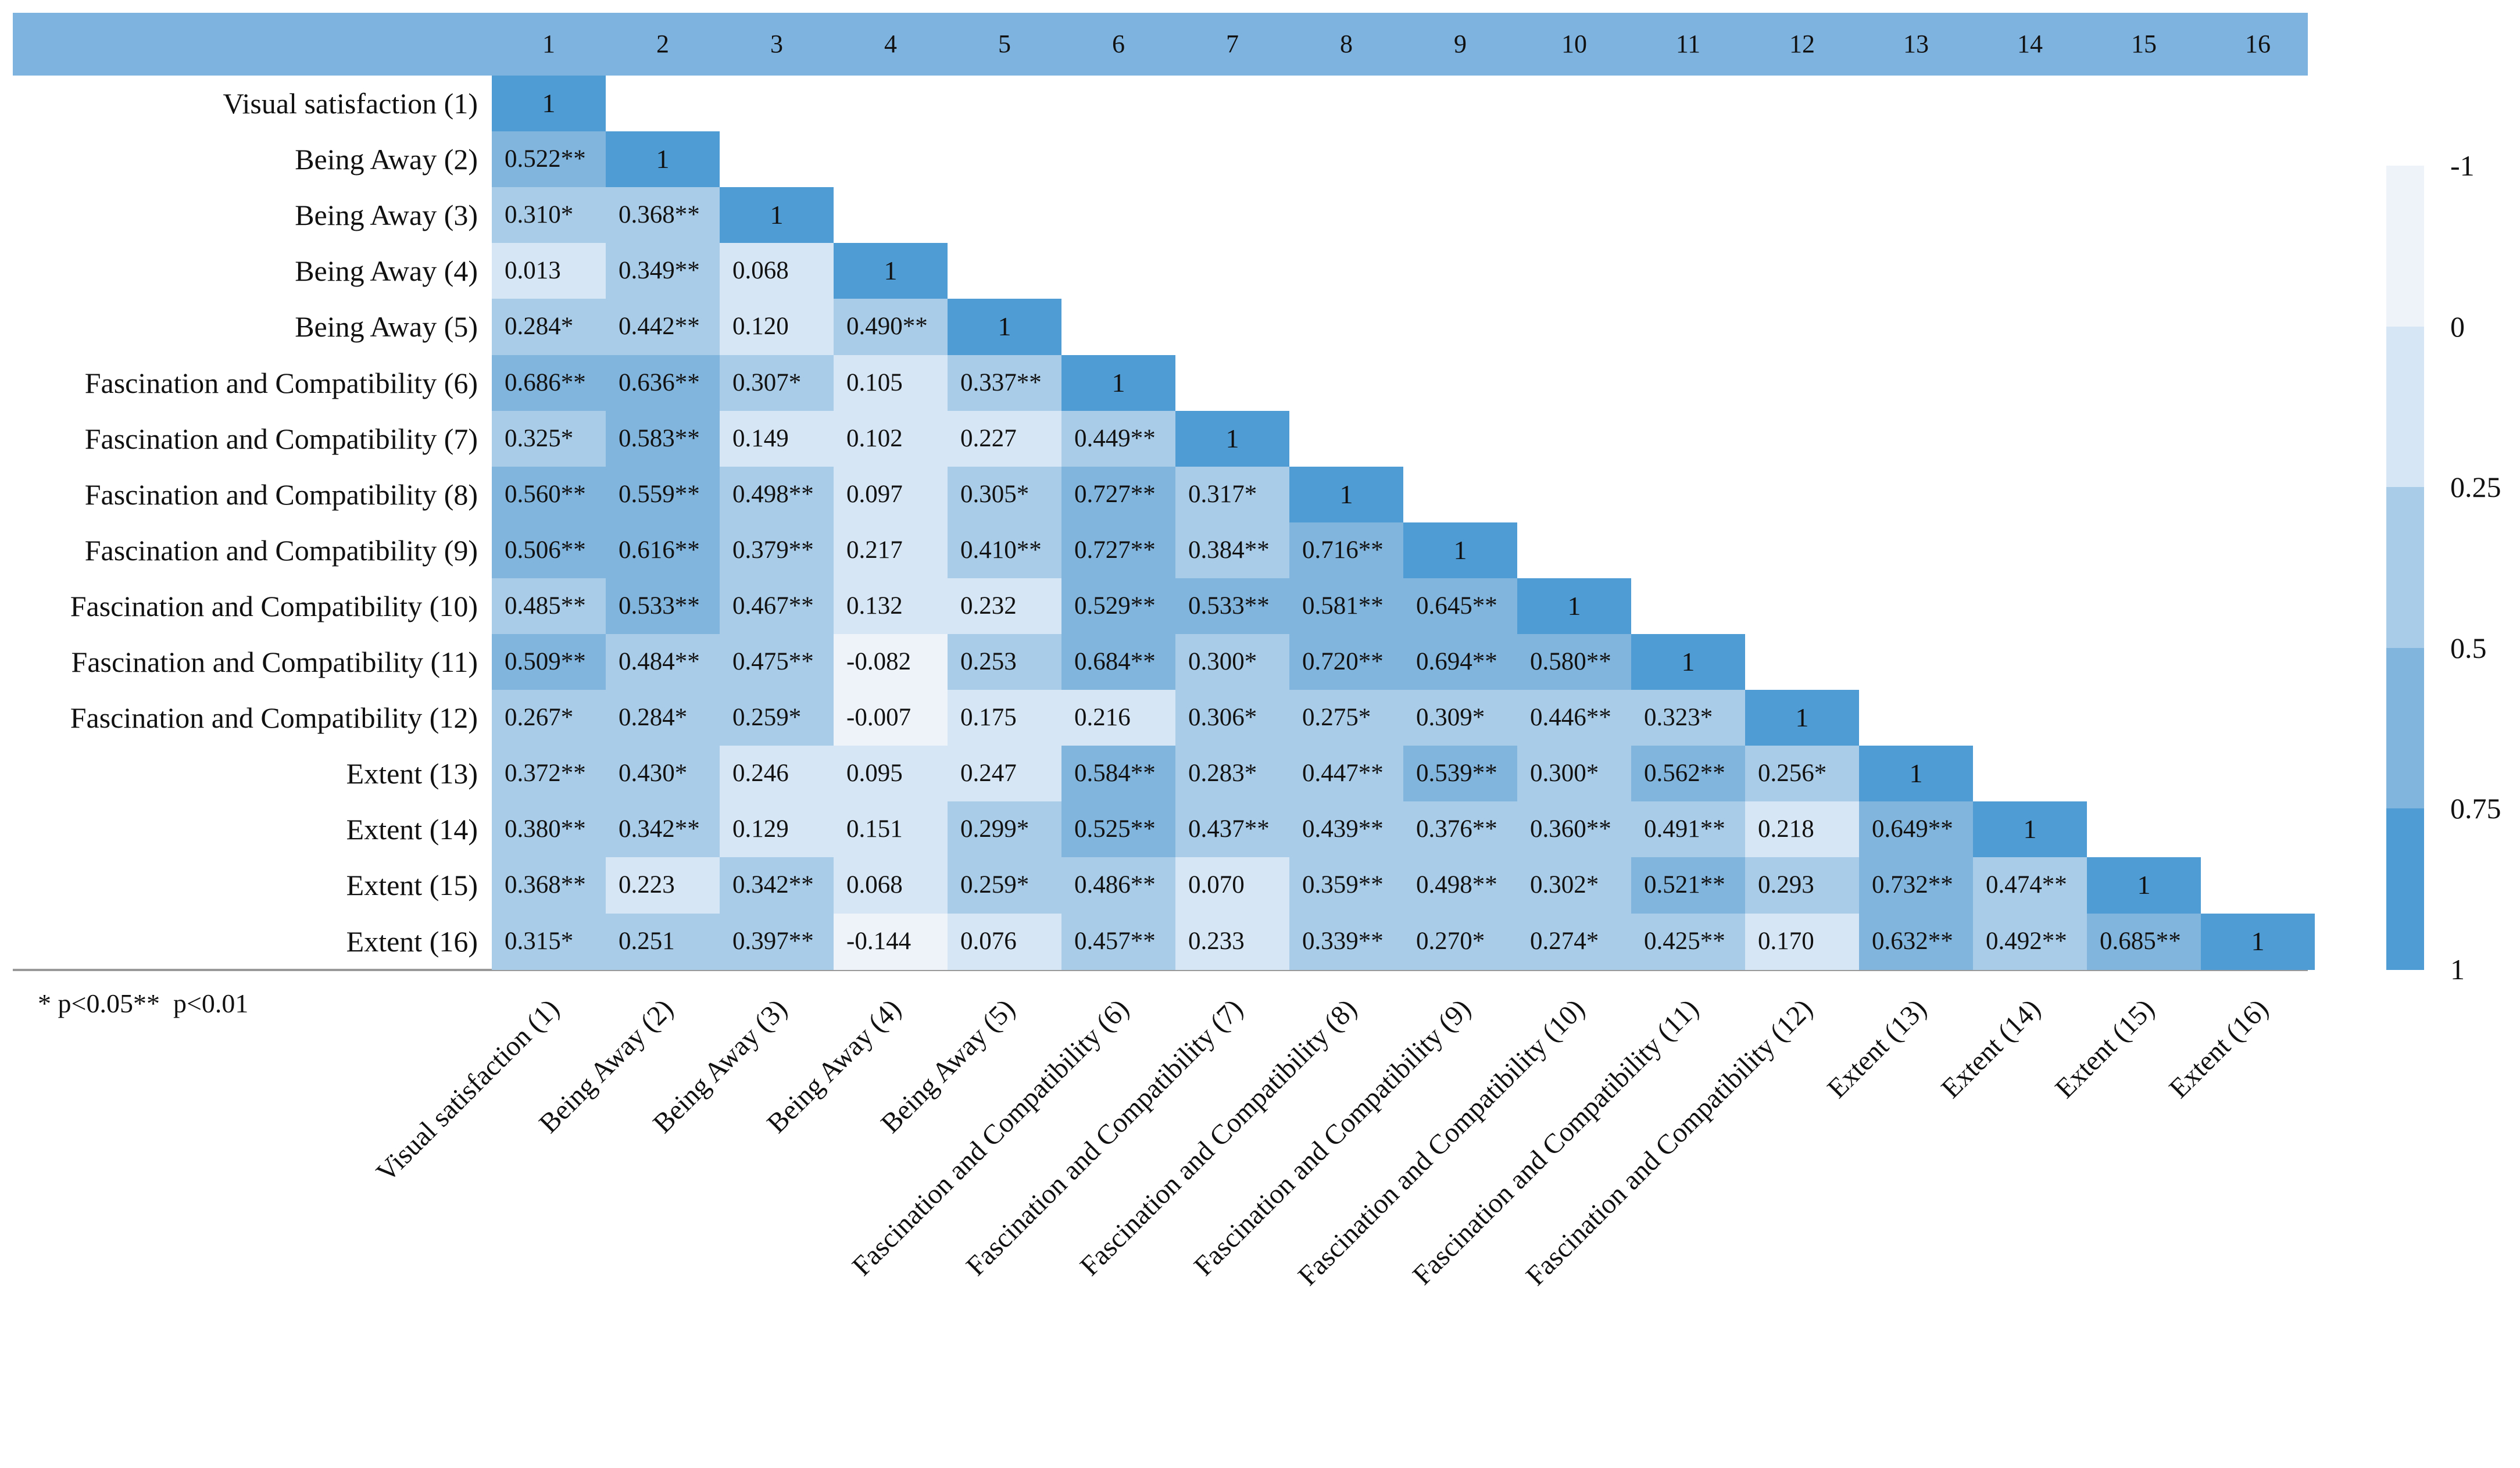 Image resolution: width=2520 pixels, height=1468 pixels. What do you see at coordinates (2144, 941) in the screenshot?
I see `heatmap-cell: 0.685**` at bounding box center [2144, 941].